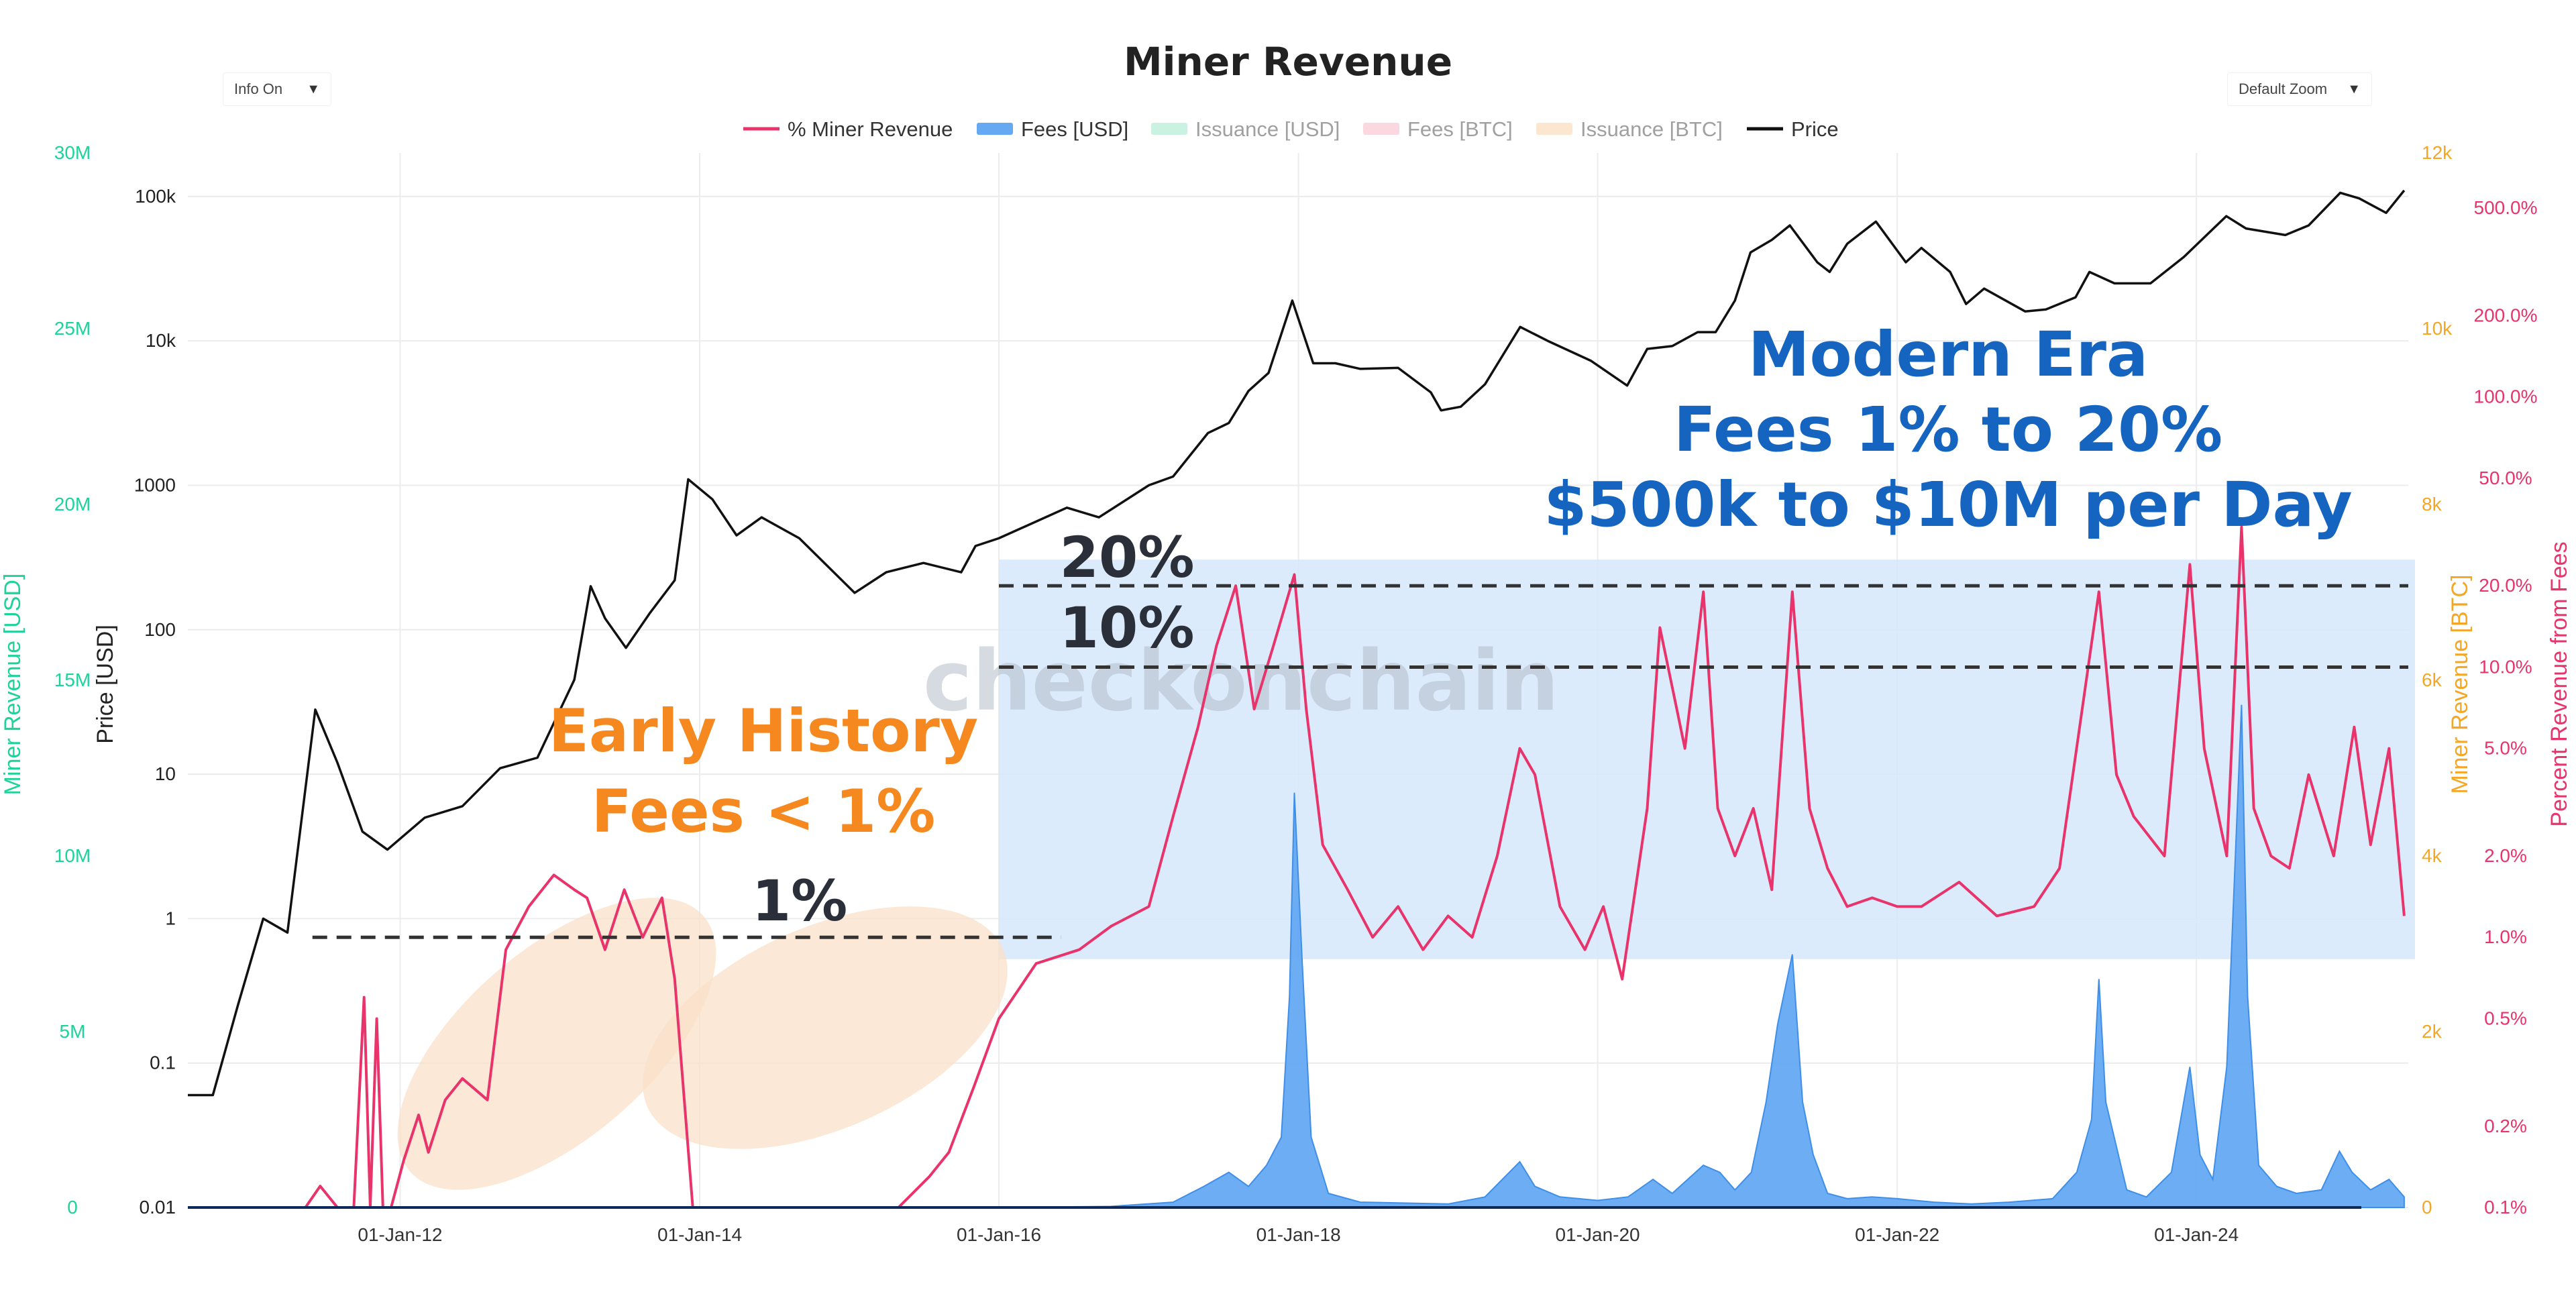  What do you see at coordinates (158, 1207) in the screenshot?
I see `price-axis-tick: 0.01` at bounding box center [158, 1207].